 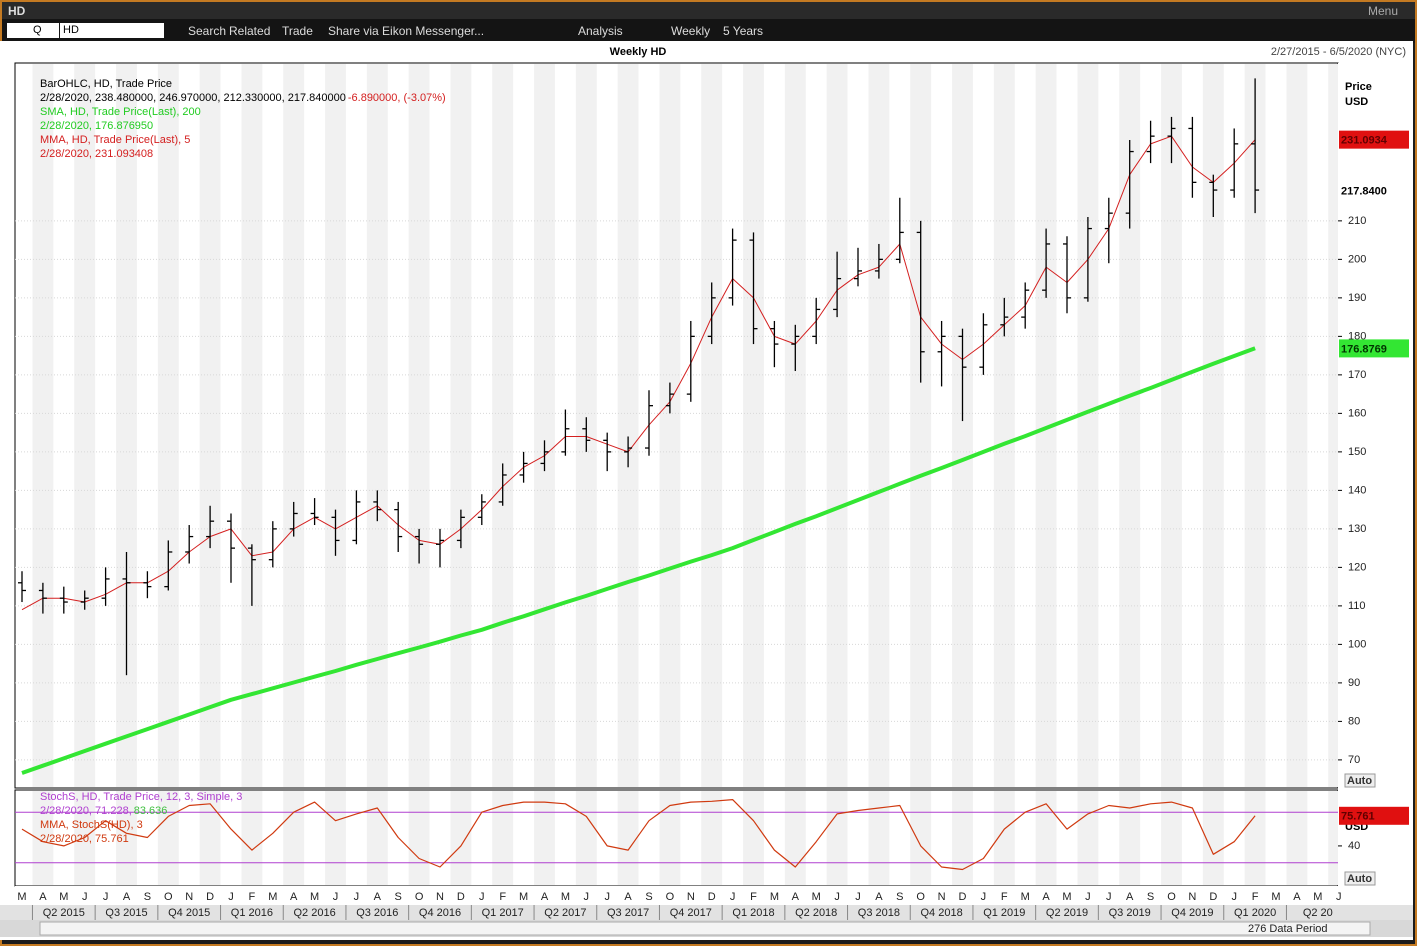 What do you see at coordinates (1357, 644) in the screenshot?
I see `y-tick-label: 100` at bounding box center [1357, 644].